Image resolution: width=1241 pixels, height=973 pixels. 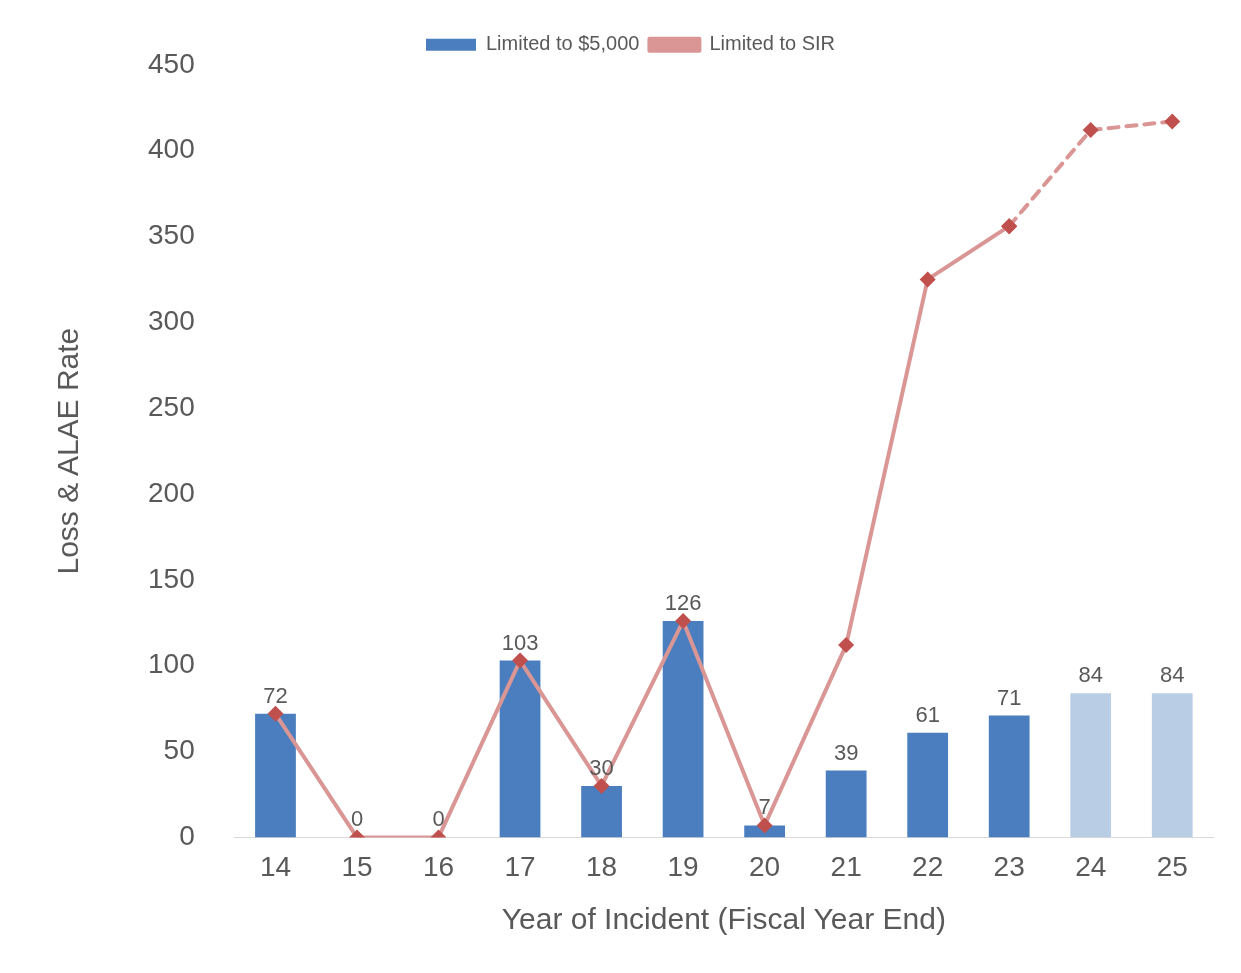 What do you see at coordinates (1009, 697) in the screenshot?
I see `data-label: 71` at bounding box center [1009, 697].